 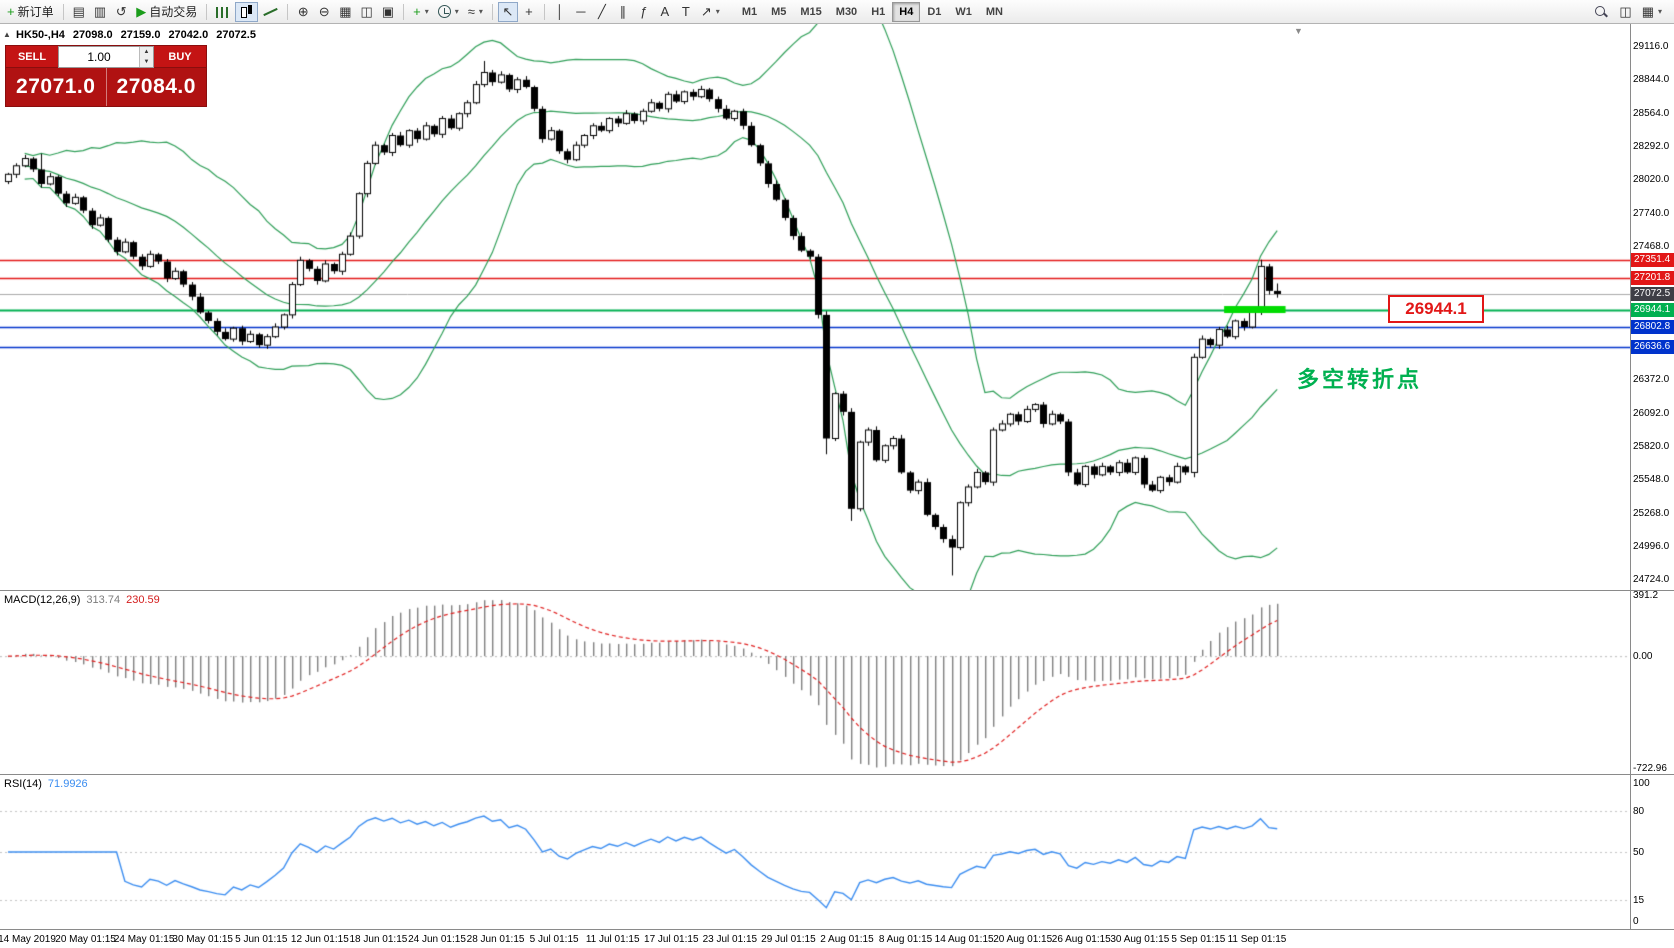 I want to click on toolbar-main-group: + 新订单 ▤ ▥ ↺ ▶ 自动交易 ⊕ ⊖ ▦ ◫ ▣ + ▾ ▾ ≈ ▾ ↖ + │ ─ ╱ ∥ ƒ A T ↗ ▾, so click(x=363, y=11).